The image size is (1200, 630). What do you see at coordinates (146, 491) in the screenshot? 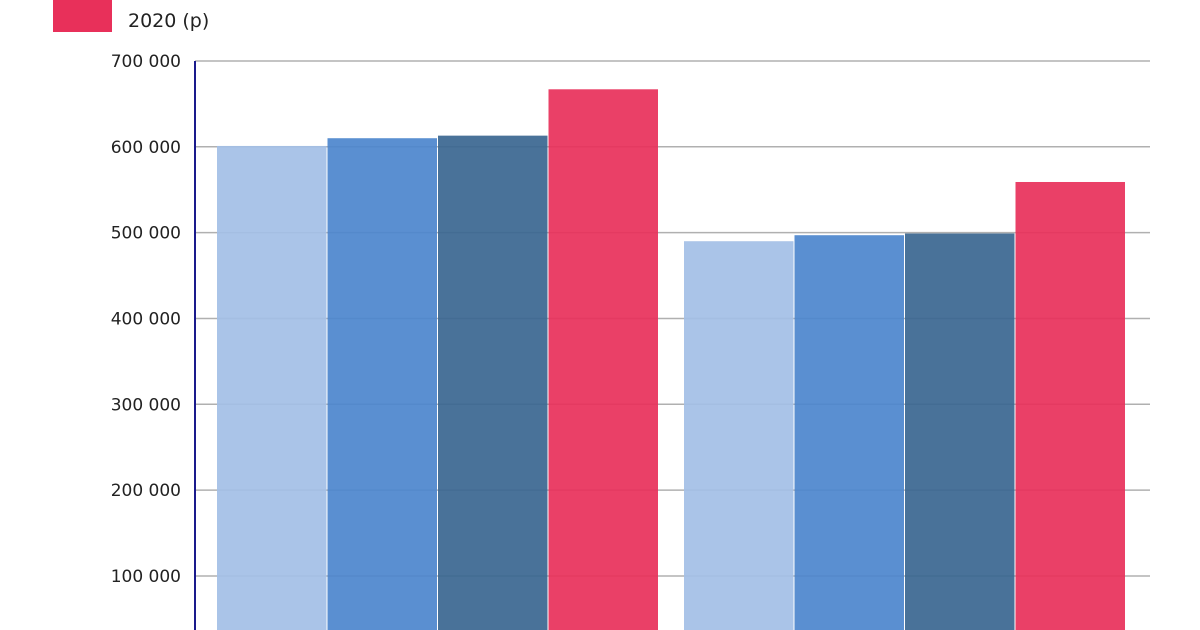
I see `y-tick-label: 200 000` at bounding box center [146, 491].